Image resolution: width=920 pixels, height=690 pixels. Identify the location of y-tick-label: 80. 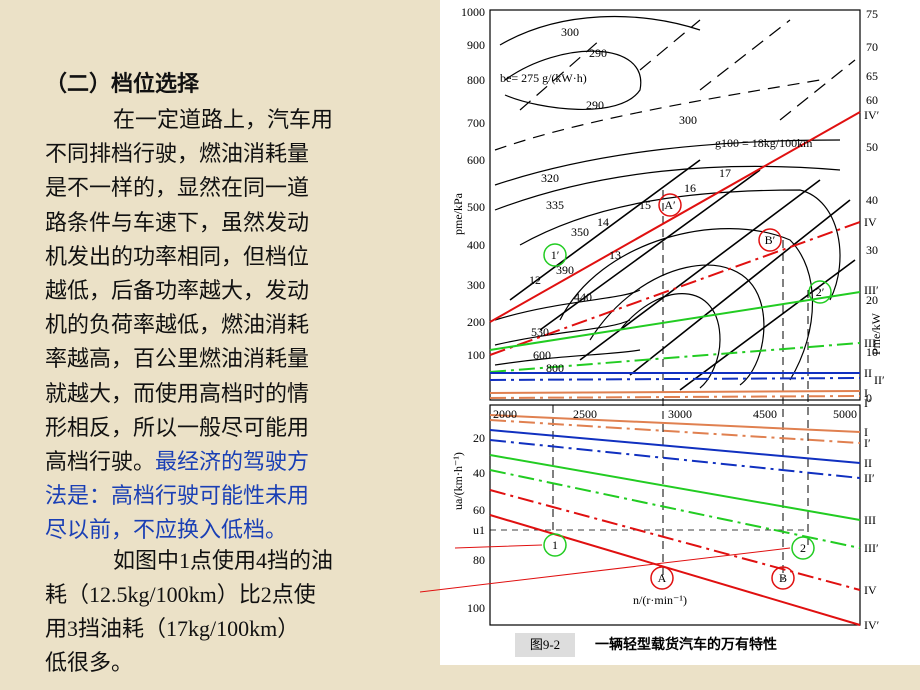
(479, 560).